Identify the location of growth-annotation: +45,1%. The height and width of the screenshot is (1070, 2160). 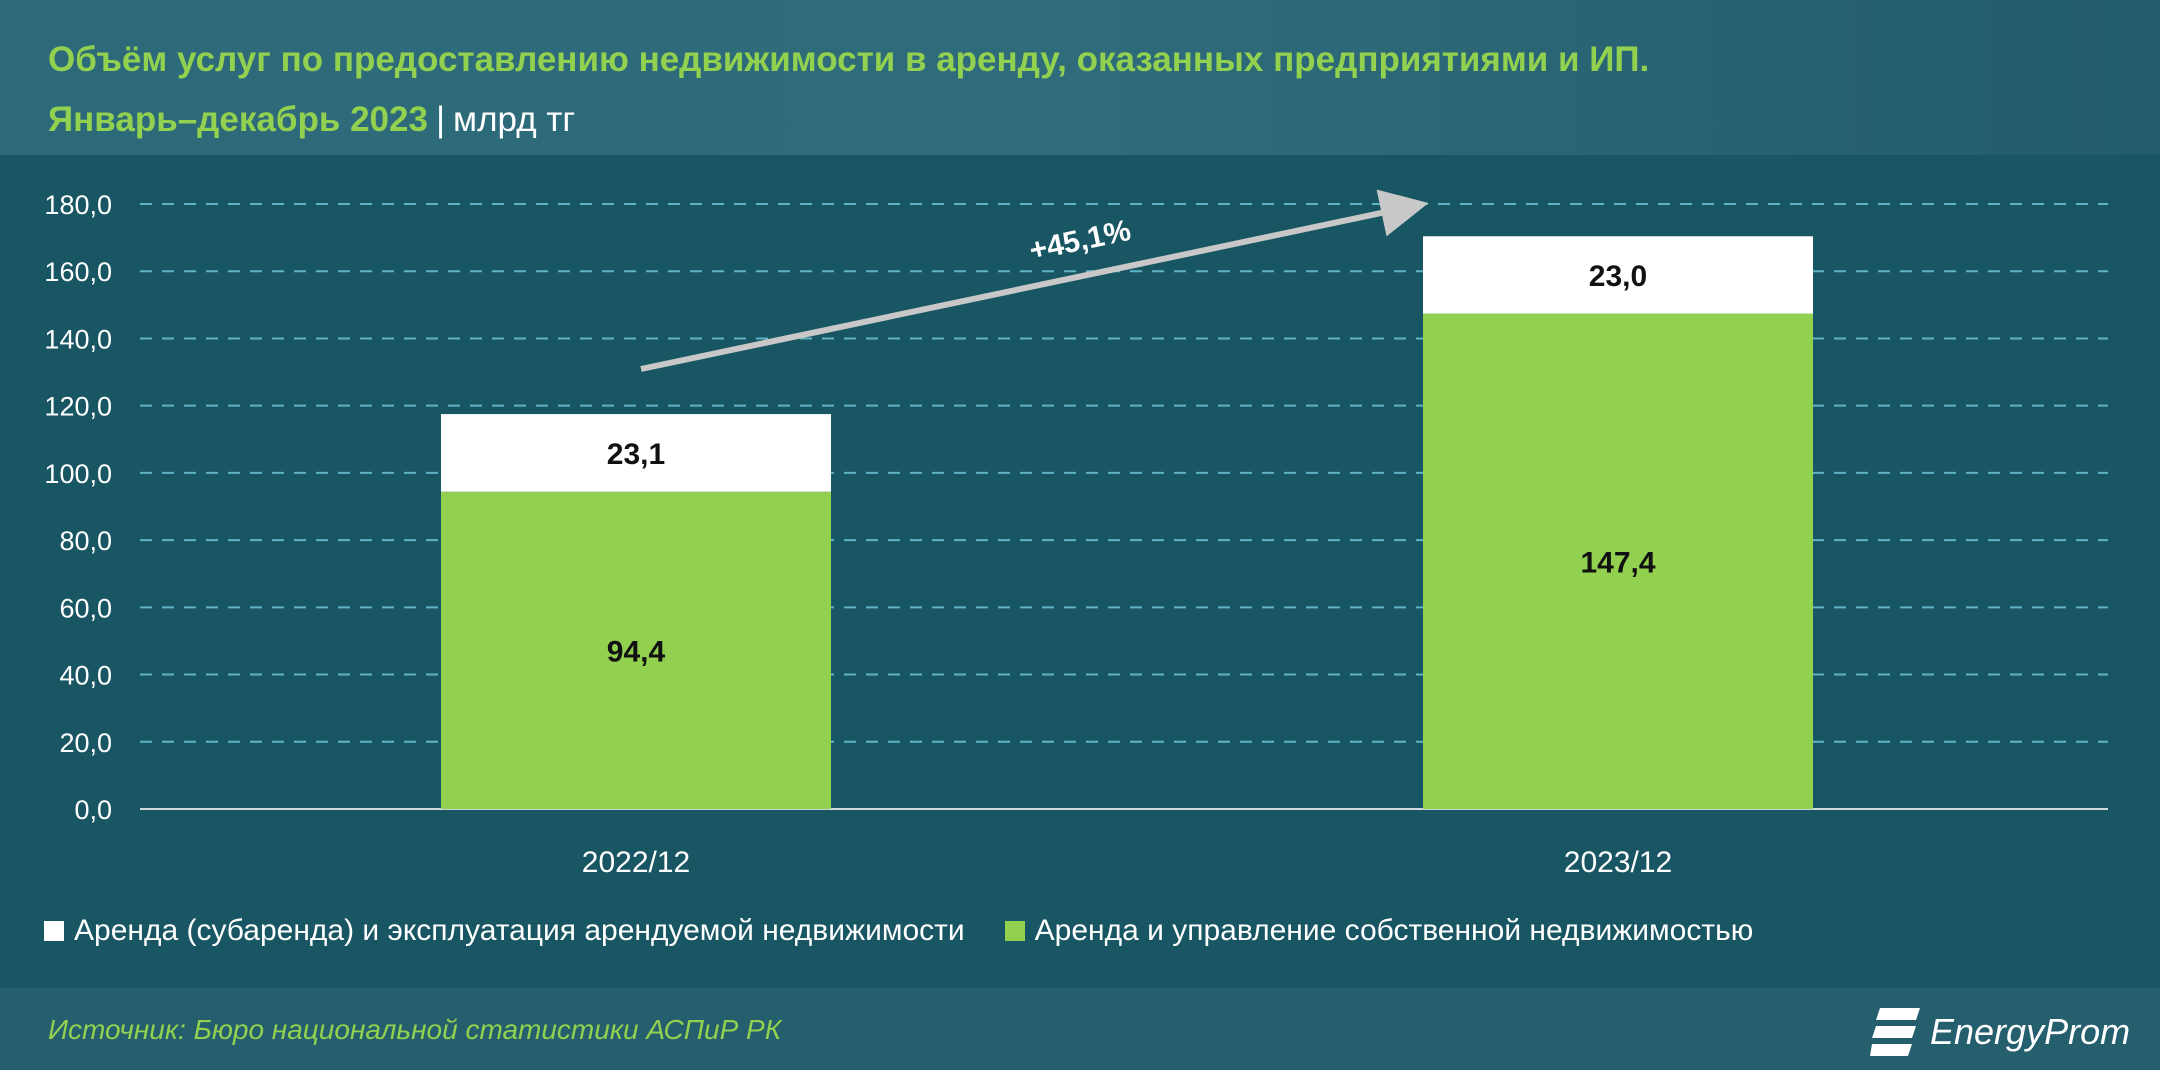
(1079, 241).